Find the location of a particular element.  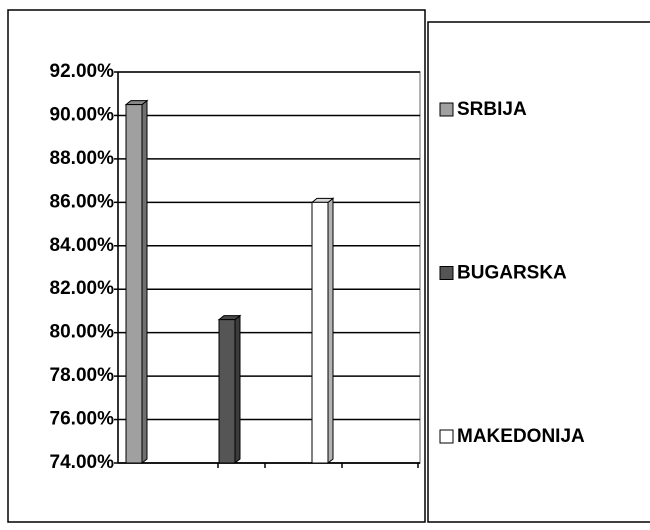

y-tick-label: 92.00% is located at coordinates (82, 71).